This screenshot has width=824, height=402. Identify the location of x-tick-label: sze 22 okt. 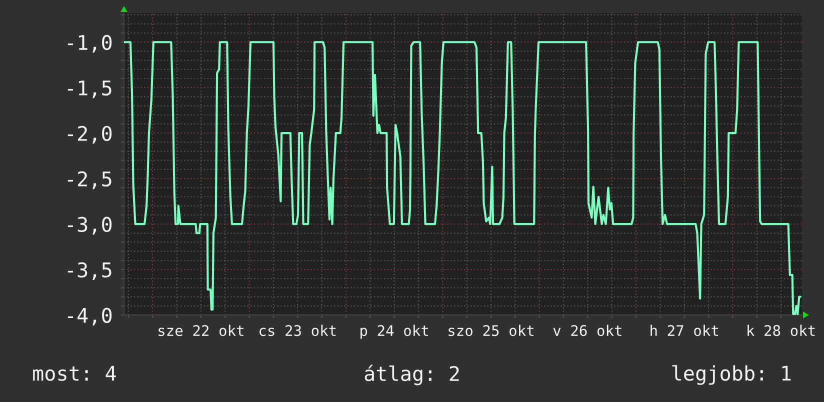
(201, 330).